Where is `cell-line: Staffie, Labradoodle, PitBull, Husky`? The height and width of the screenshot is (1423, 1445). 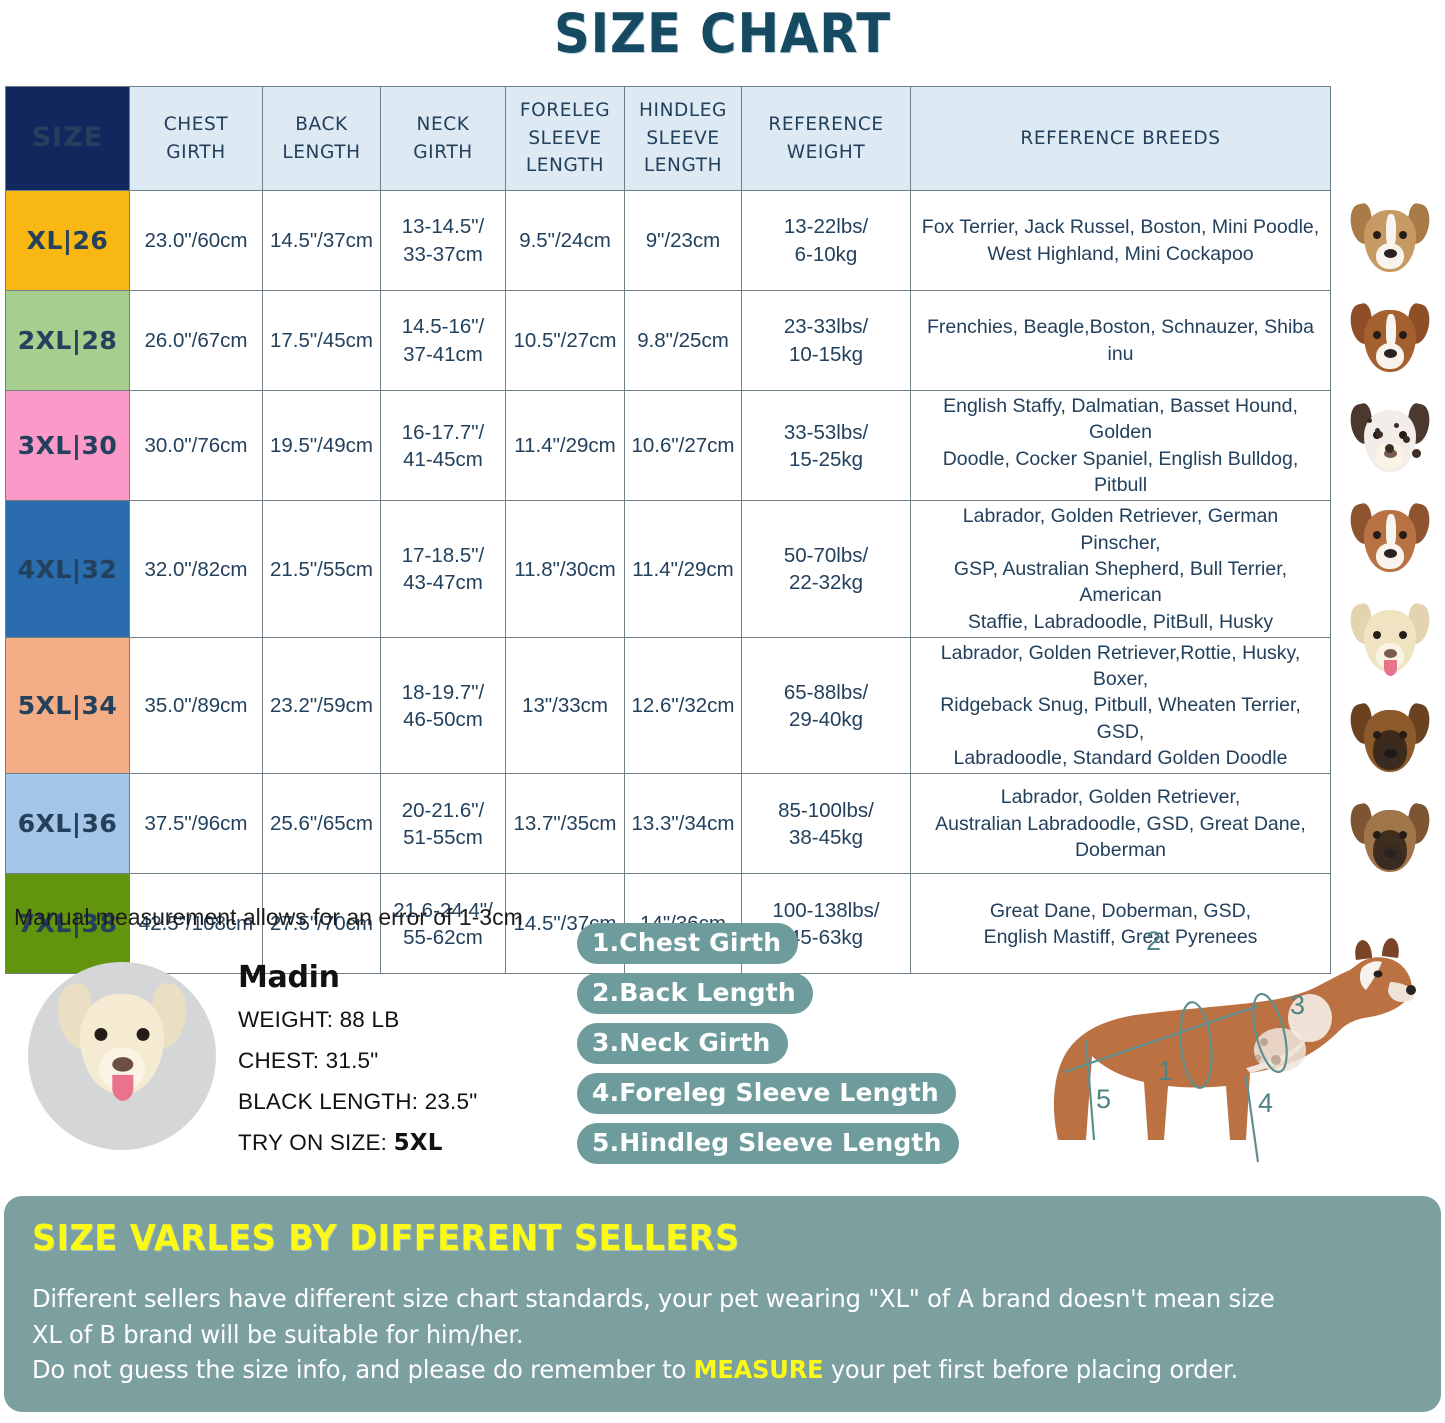 cell-line: Staffie, Labradoodle, PitBull, Husky is located at coordinates (1120, 621).